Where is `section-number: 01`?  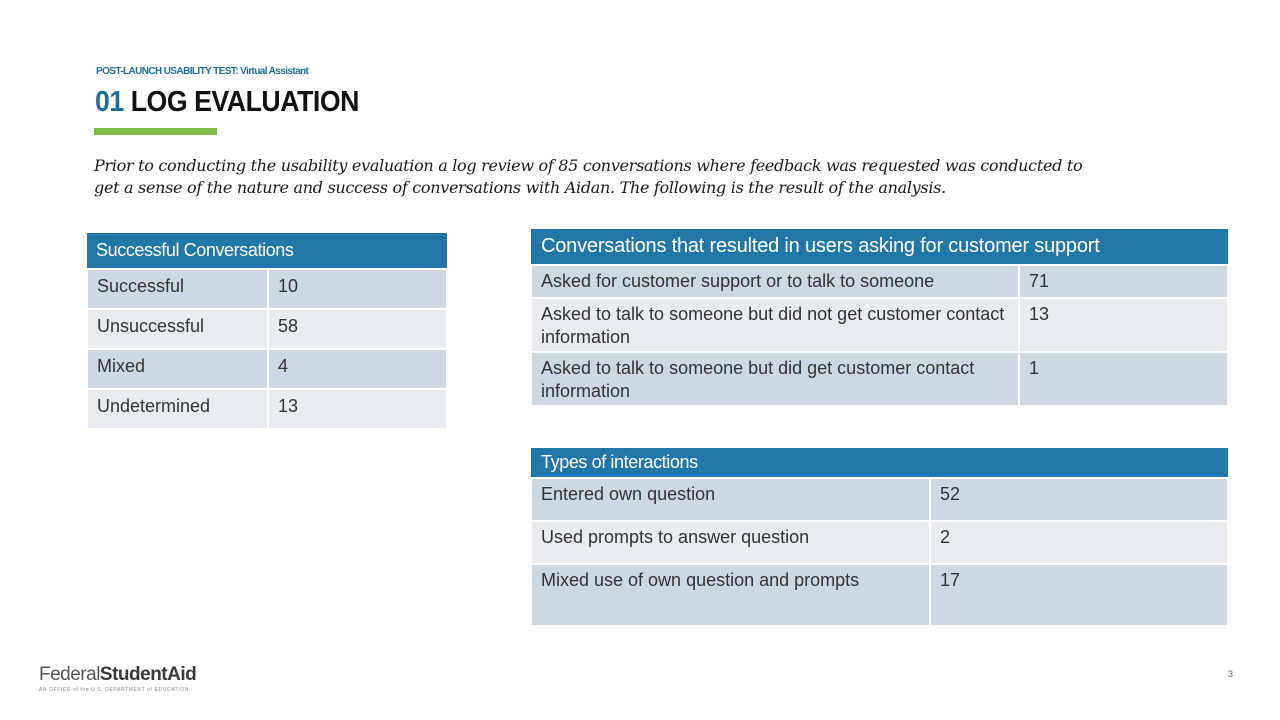 section-number: 01 is located at coordinates (109, 102).